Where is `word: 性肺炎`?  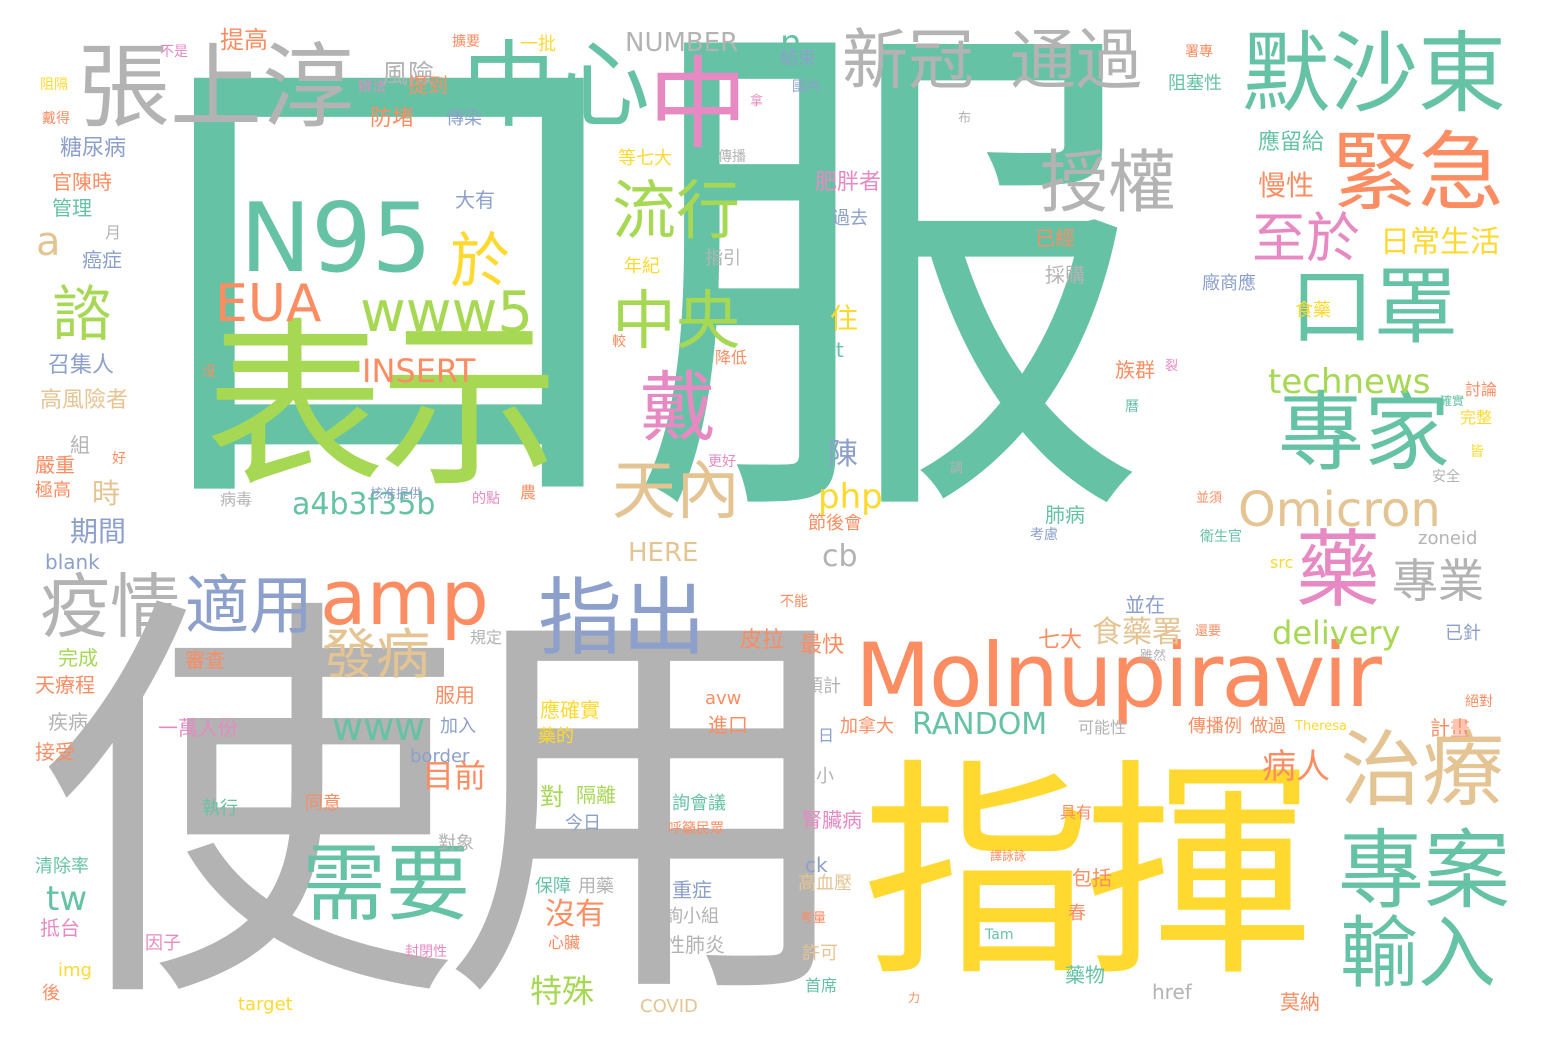
word: 性肺炎 is located at coordinates (695, 945).